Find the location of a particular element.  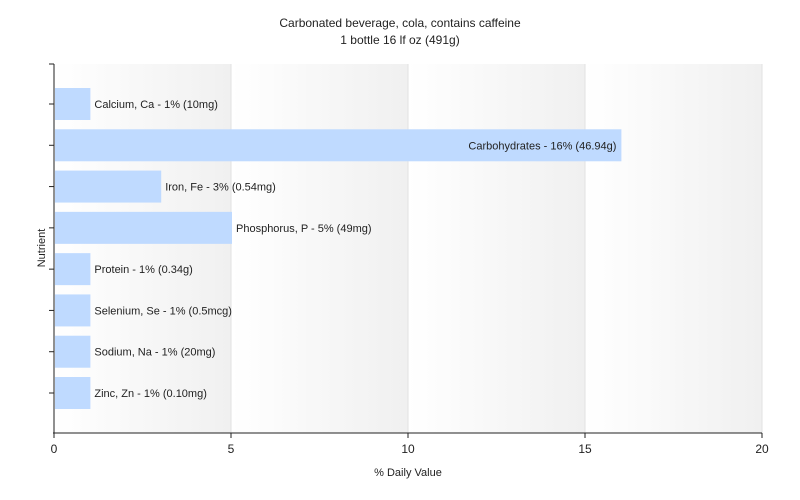

data-label: Phosphorus, P - 5% (49mg) is located at coordinates (304, 229).